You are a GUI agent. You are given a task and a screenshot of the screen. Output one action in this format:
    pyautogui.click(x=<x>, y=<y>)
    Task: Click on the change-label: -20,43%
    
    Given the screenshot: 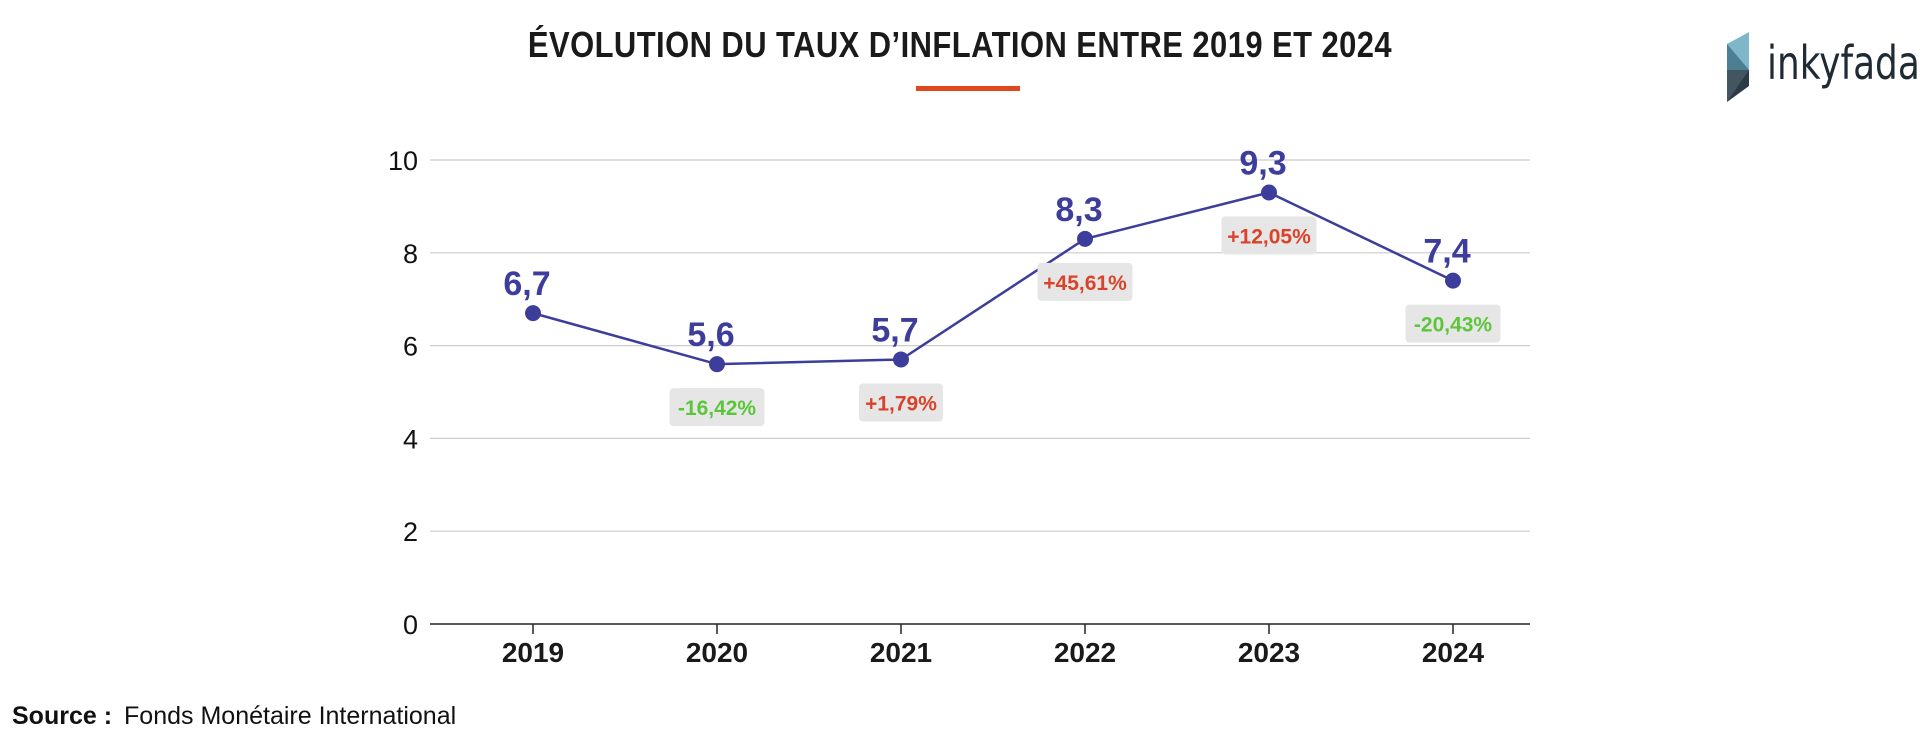 What is the action you would take?
    pyautogui.click(x=1453, y=325)
    